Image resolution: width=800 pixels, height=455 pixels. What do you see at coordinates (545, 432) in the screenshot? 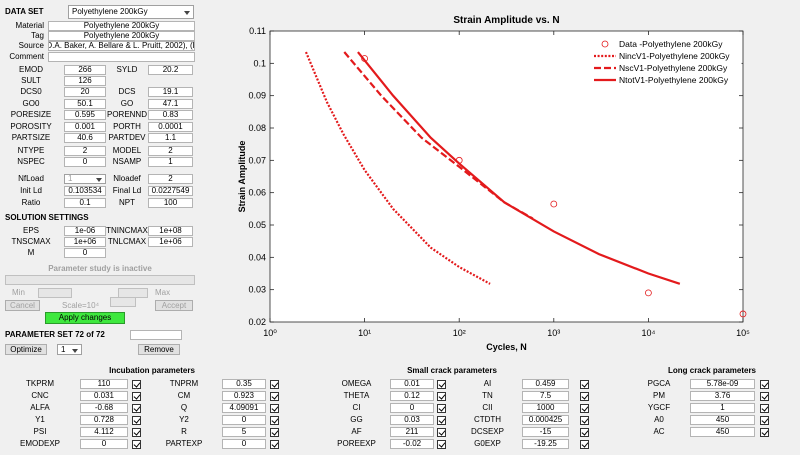
I see `text-field: -15` at bounding box center [545, 432].